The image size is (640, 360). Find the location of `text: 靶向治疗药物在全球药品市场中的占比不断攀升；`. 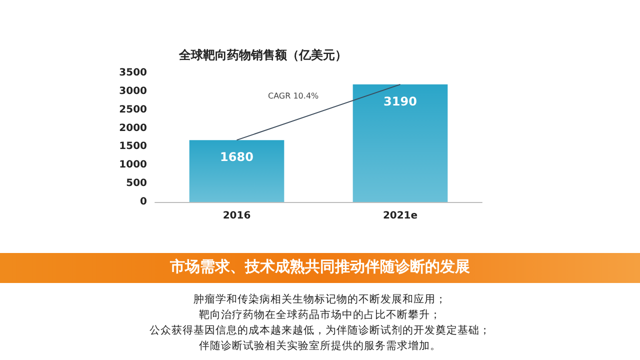

text: 靶向治疗药物在全球药品市场中的占比不断攀升； is located at coordinates (320, 314).